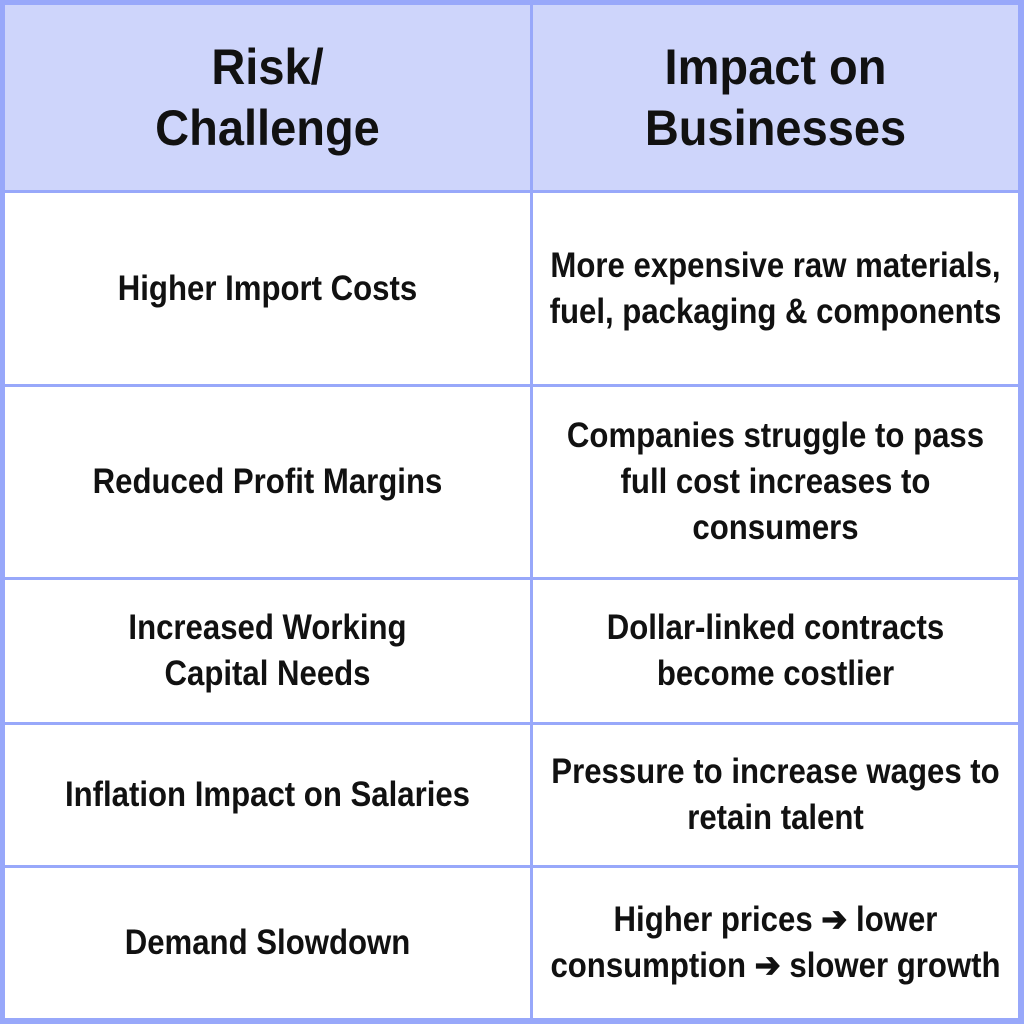 The image size is (1024, 1024). I want to click on header-cell-risk-challenge: Risk/ Challenge, so click(267, 97).